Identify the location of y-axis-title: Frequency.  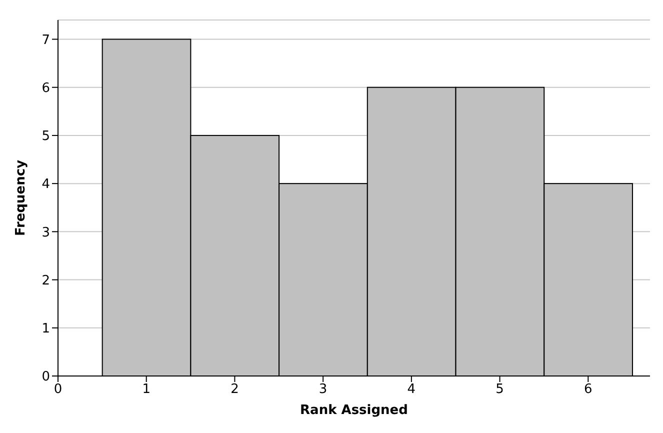
(21, 197).